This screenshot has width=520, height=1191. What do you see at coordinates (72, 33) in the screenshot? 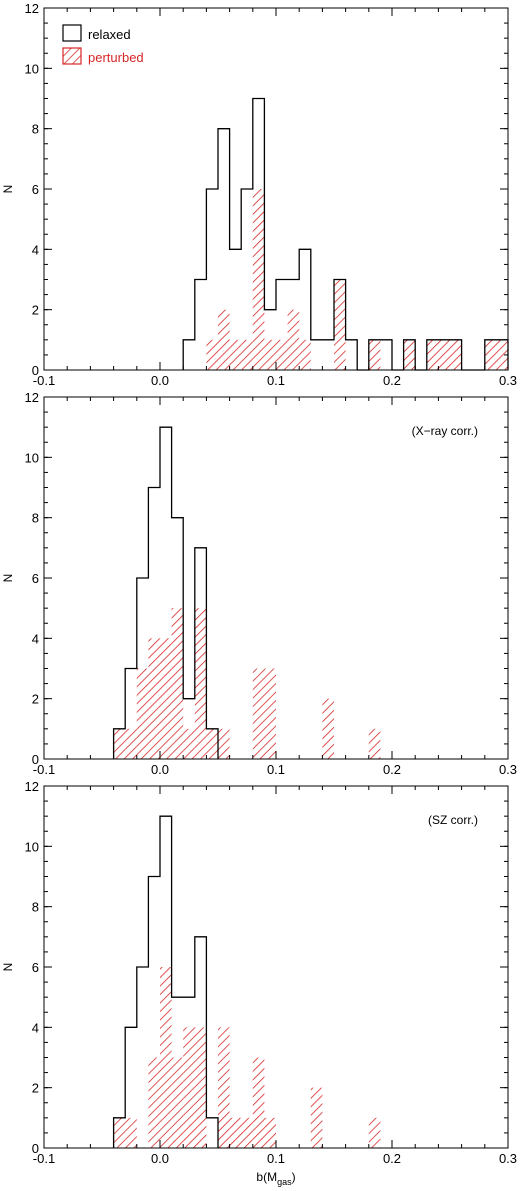
I see `legend-swatch-relaxed` at bounding box center [72, 33].